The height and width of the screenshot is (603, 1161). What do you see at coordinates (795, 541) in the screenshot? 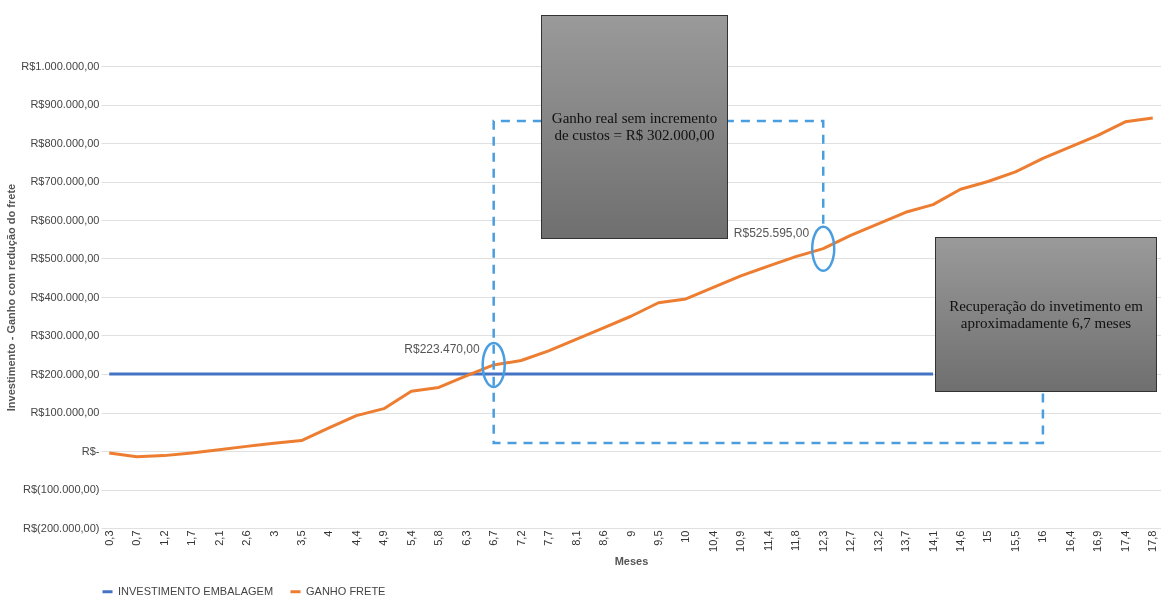
I see `x-tick-label: 11,8` at bounding box center [795, 541].